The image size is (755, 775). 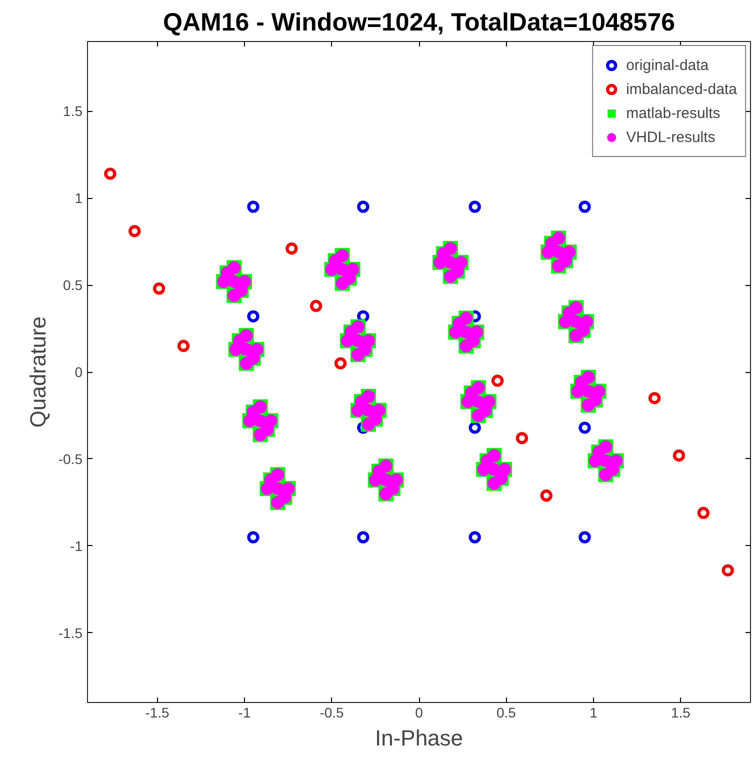 I want to click on chart-title: QAM16 - Window=1024, TotalData=1048576, so click(x=419, y=22).